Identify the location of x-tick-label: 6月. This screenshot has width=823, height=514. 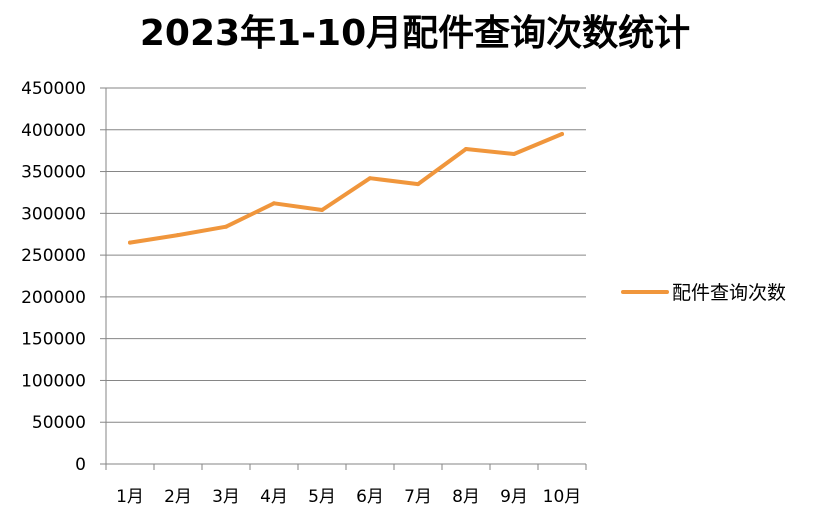
(370, 497).